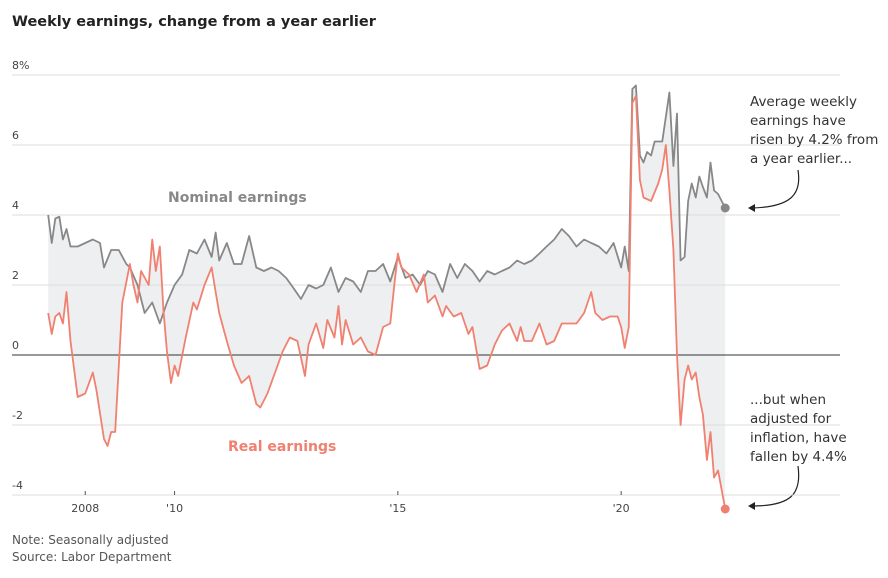 This screenshot has width=888, height=578. I want to click on annotation: risen by 4.2% from, so click(814, 140).